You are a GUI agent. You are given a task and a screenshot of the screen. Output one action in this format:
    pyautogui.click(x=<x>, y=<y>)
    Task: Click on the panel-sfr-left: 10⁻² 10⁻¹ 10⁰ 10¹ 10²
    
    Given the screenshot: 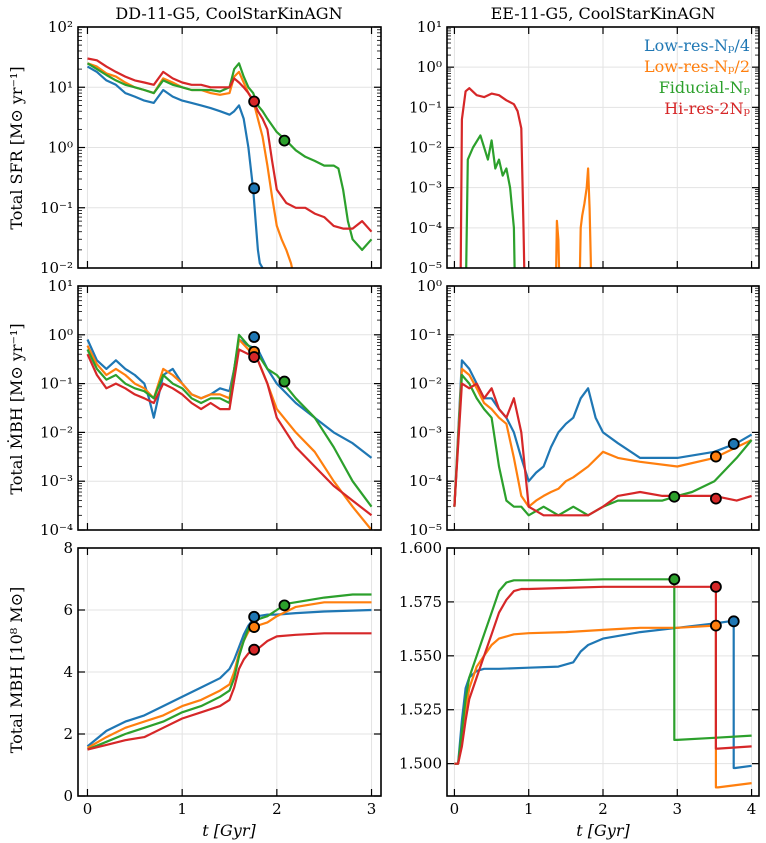 What is the action you would take?
    pyautogui.click(x=211, y=147)
    